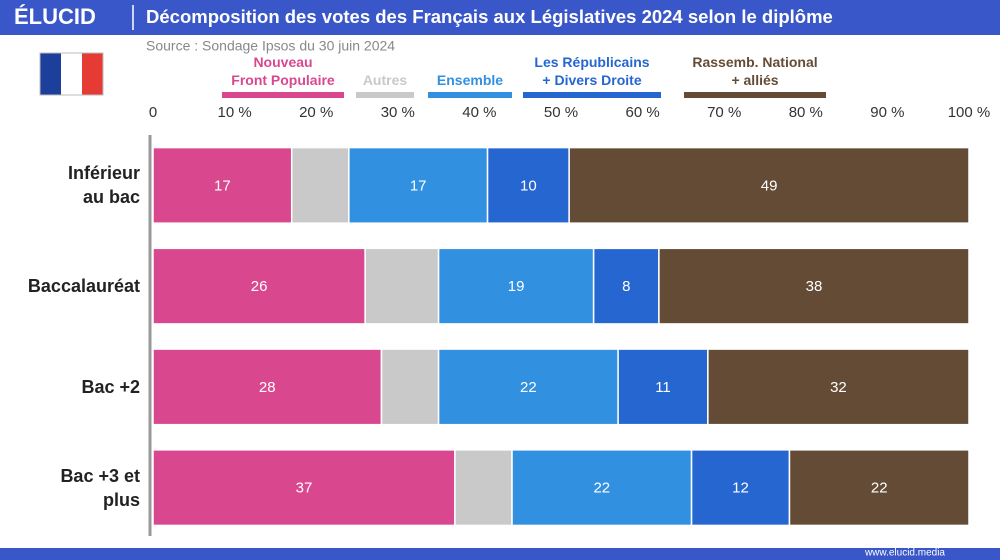 The width and height of the screenshot is (1000, 560). I want to click on x-tick-label: 60 %, so click(642, 112).